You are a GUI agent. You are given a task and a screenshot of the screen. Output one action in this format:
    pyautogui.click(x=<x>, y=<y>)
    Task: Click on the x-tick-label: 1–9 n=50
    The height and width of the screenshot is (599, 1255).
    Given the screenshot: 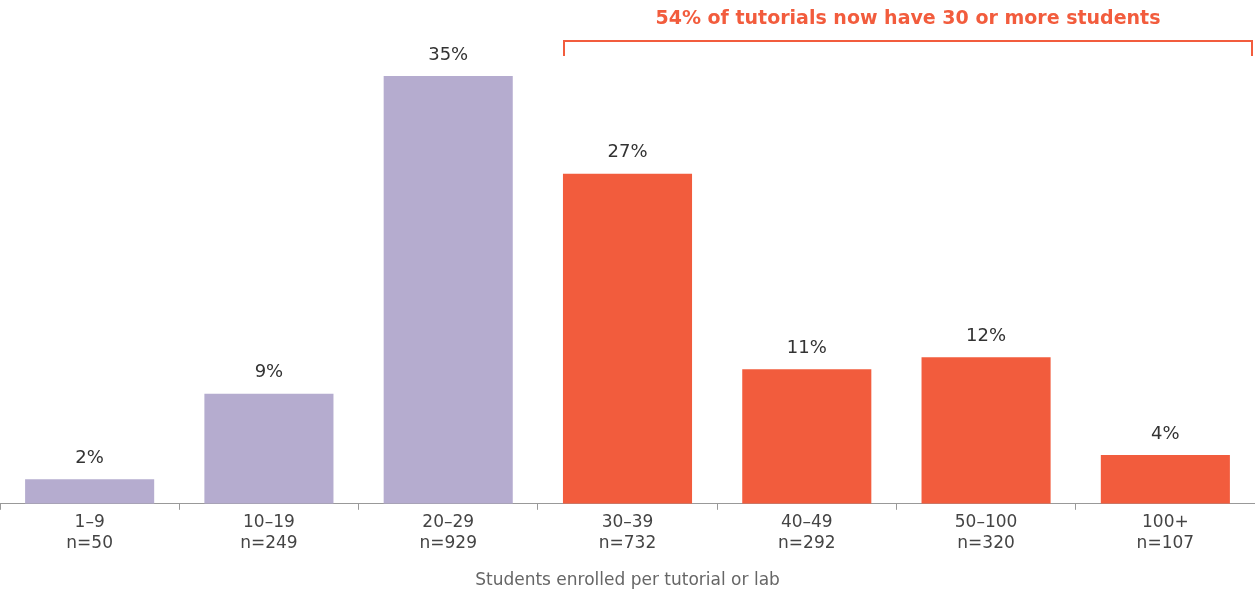 What is the action you would take?
    pyautogui.click(x=89, y=531)
    